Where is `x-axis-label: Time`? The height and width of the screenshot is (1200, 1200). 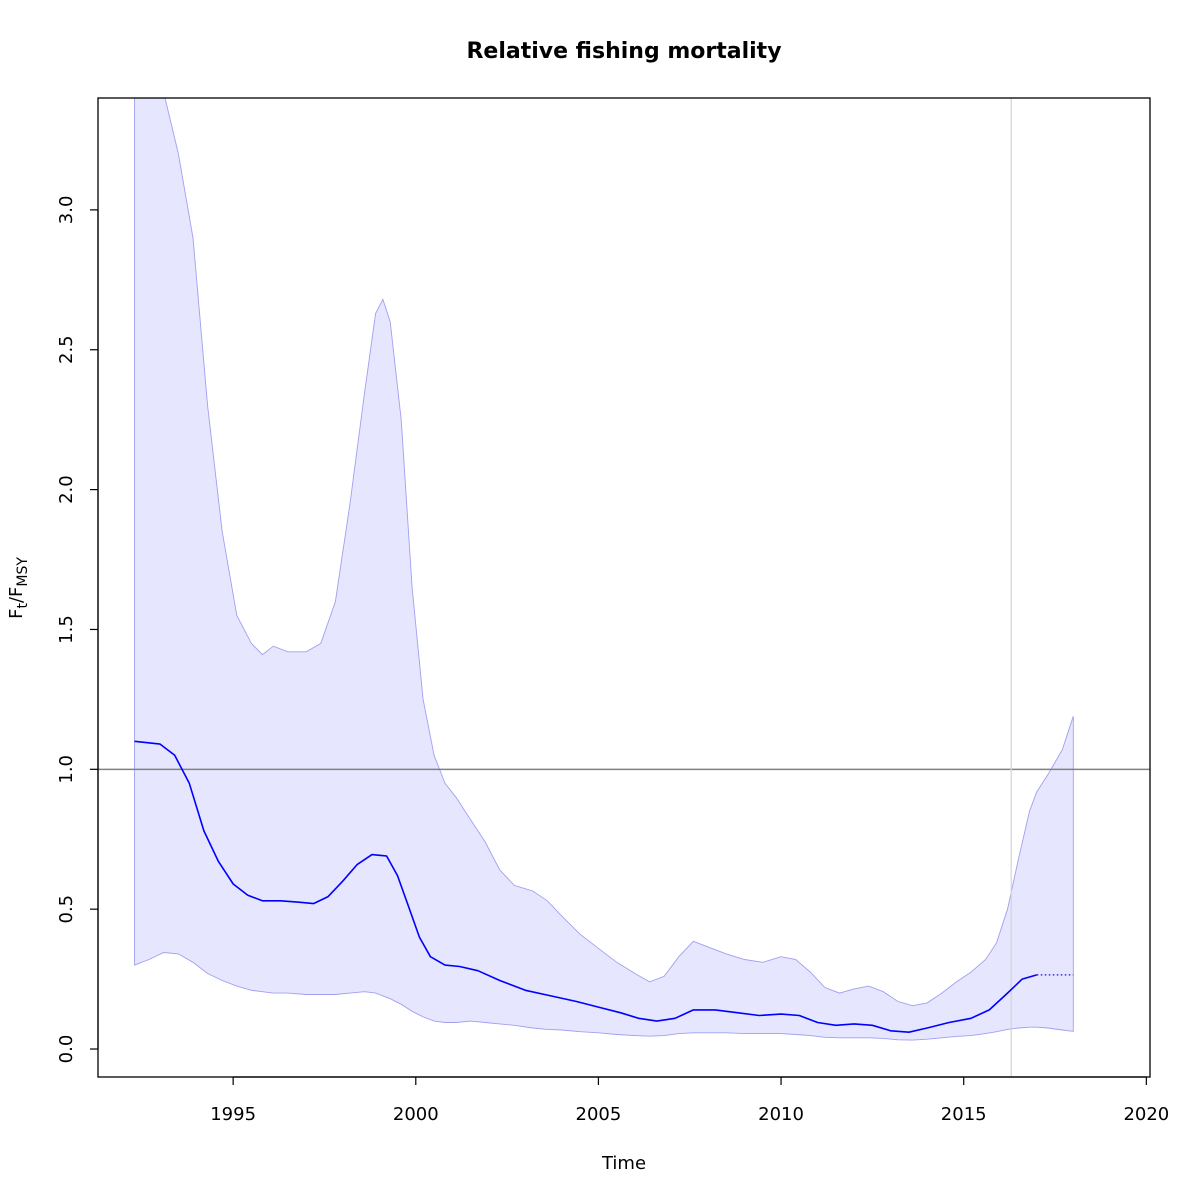 x-axis-label: Time is located at coordinates (623, 1163).